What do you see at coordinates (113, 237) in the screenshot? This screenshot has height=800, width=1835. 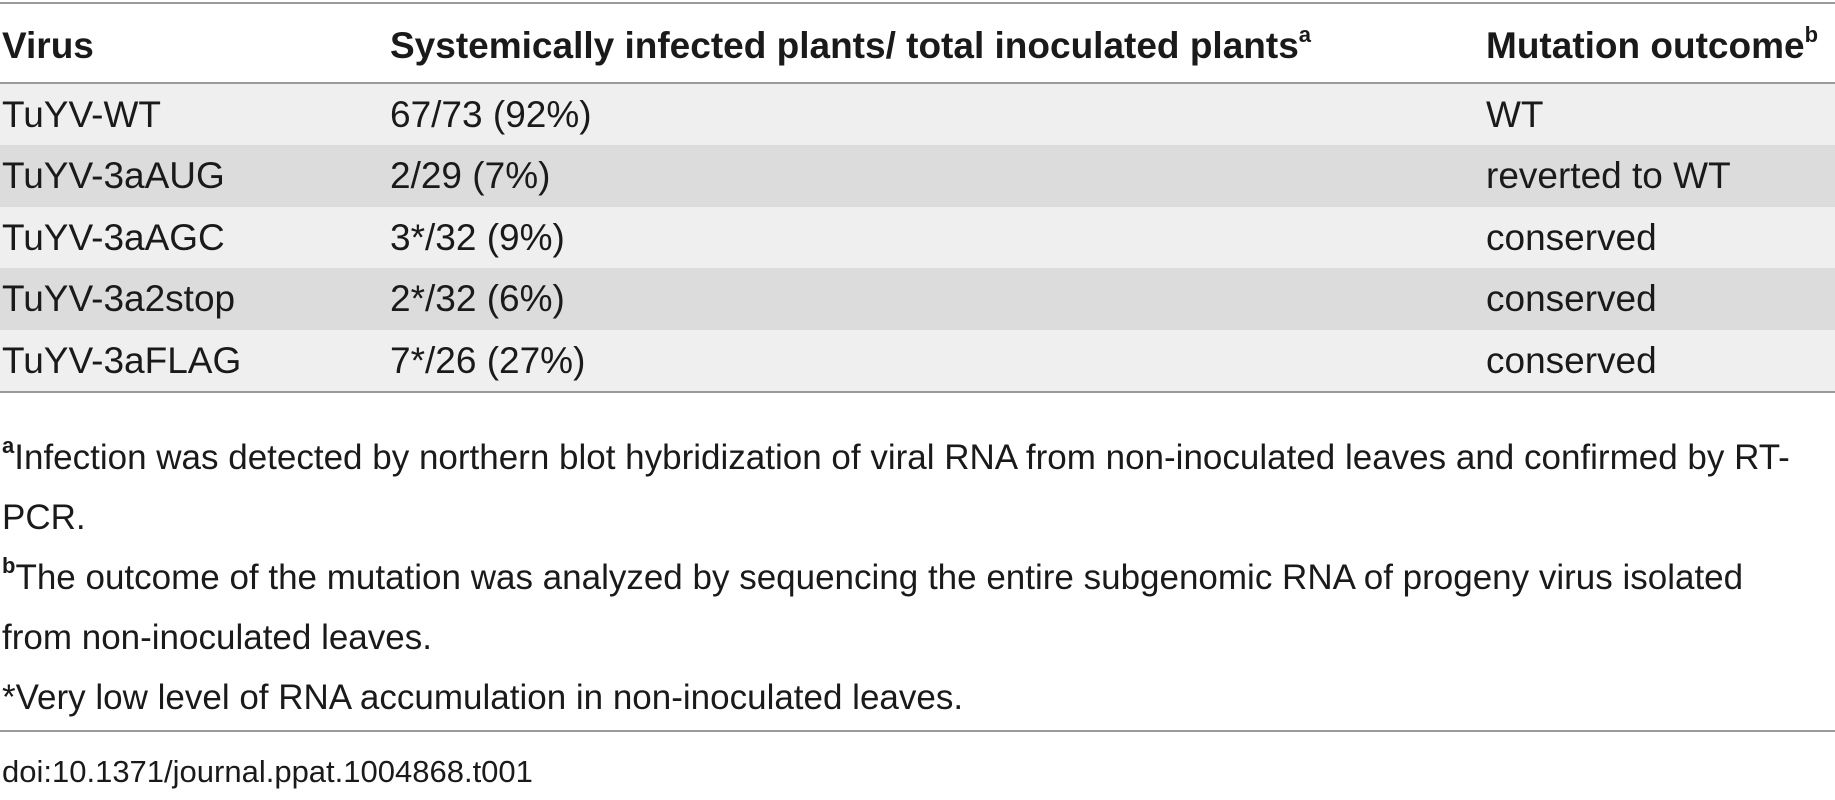 I see `cell-virus: TuYV-3aAGC` at bounding box center [113, 237].